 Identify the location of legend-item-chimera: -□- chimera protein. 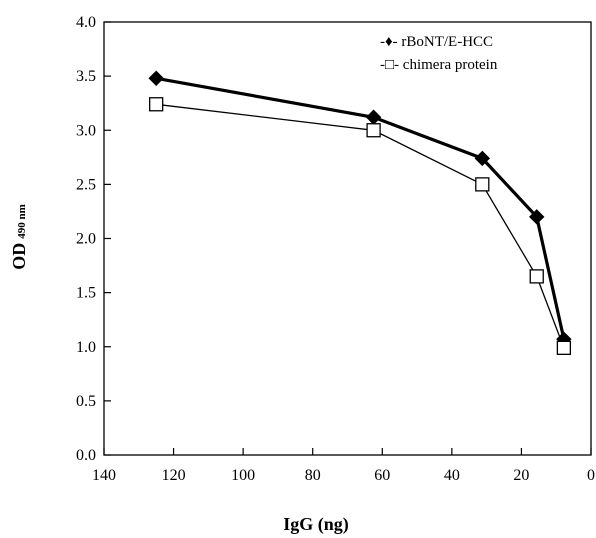
(439, 65).